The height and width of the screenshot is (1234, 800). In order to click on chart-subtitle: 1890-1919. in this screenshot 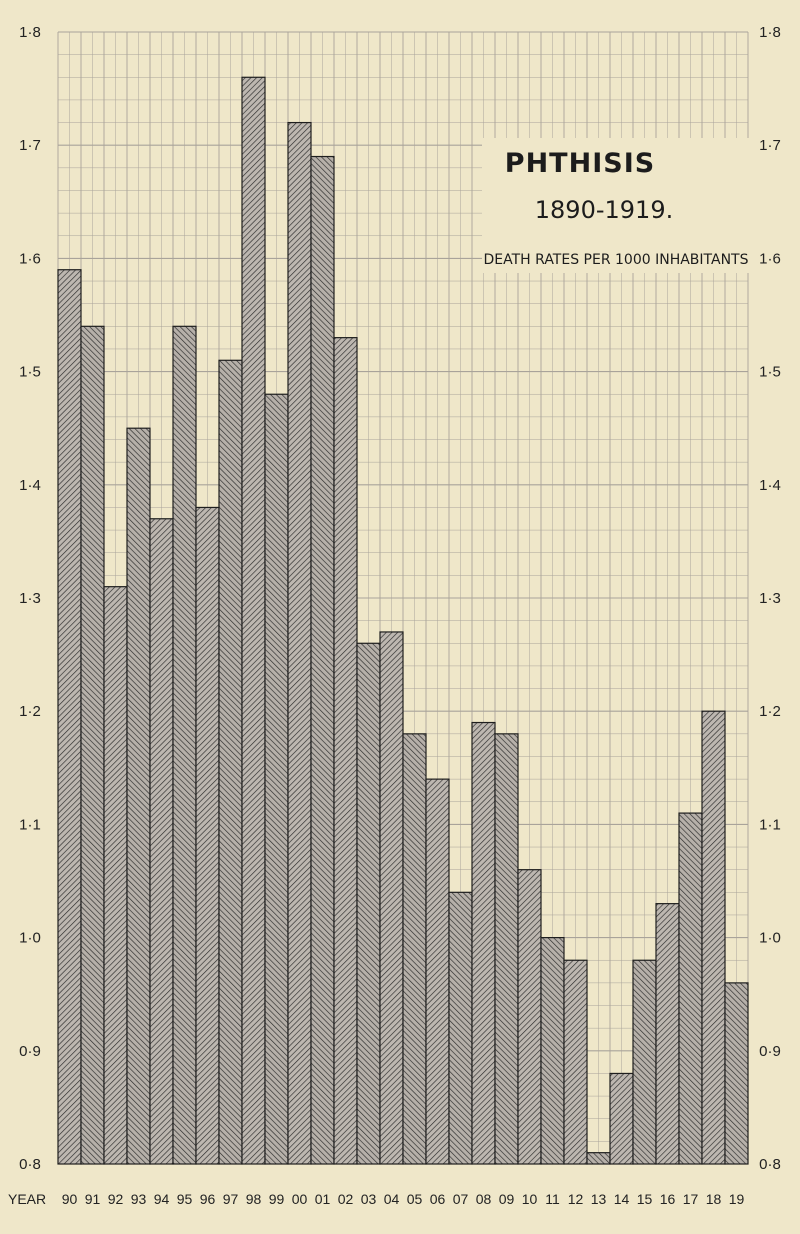, I will do `click(604, 210)`.